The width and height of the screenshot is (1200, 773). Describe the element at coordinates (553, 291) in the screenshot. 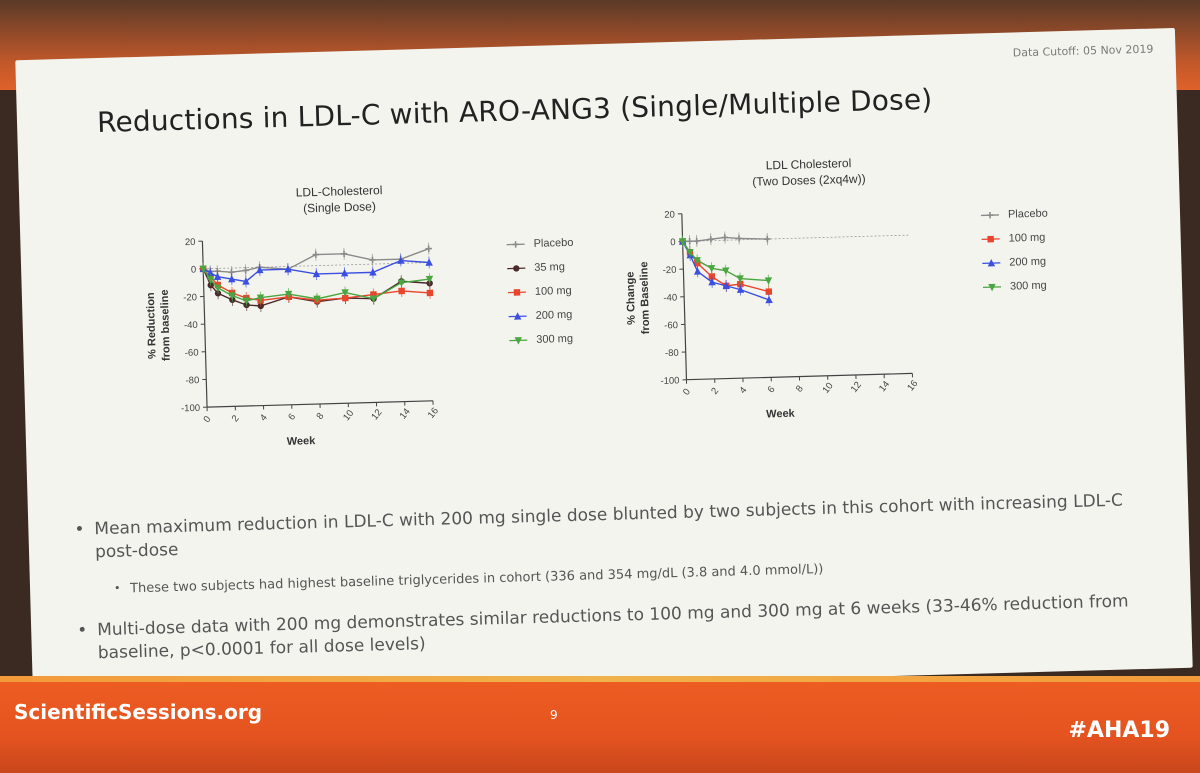

I see `legend-label: 100 mg` at that location.